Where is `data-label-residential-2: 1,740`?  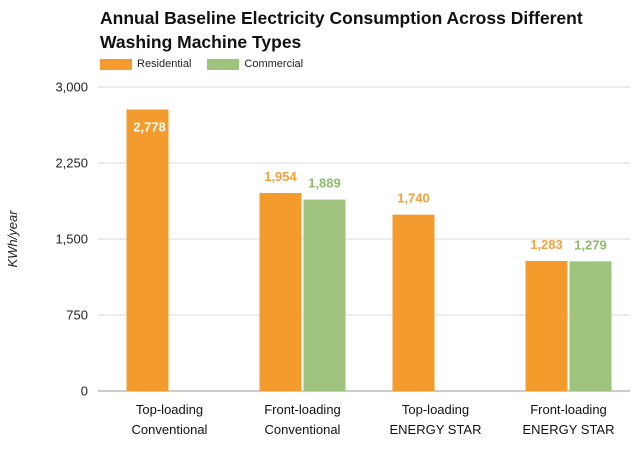
data-label-residential-2: 1,740 is located at coordinates (413, 198).